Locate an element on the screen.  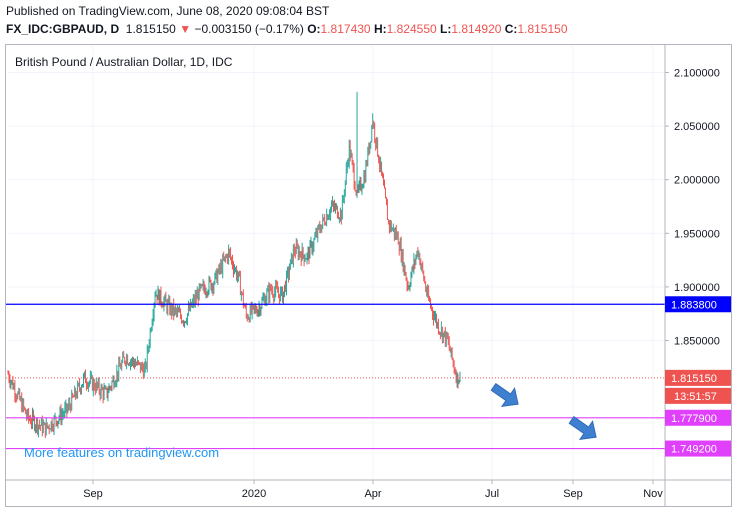
level-price-tag-label: 1.883800 is located at coordinates (694, 305).